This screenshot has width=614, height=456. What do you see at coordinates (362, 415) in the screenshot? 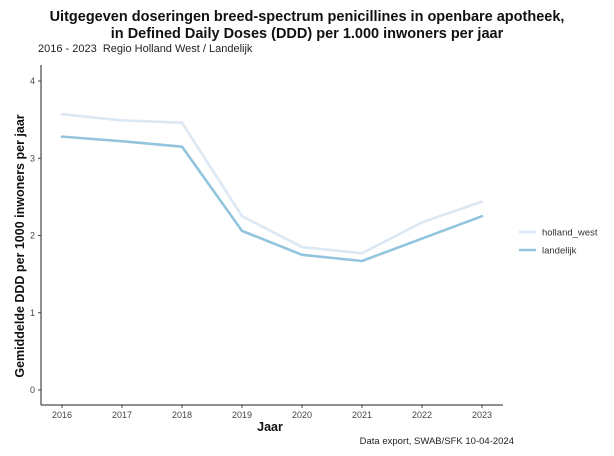
I see `x-tick-label: 2021` at bounding box center [362, 415].